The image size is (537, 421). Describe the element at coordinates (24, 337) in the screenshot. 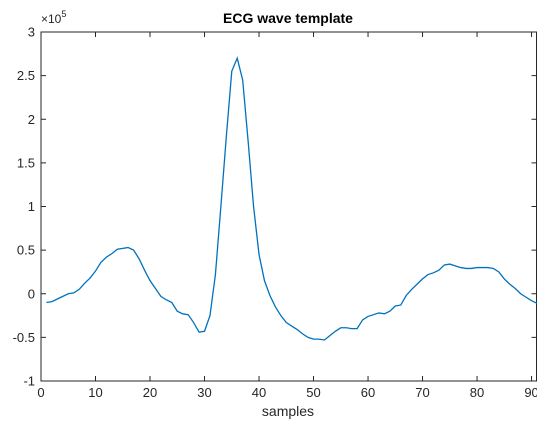

I see `y-tick-label: -0.5` at that location.